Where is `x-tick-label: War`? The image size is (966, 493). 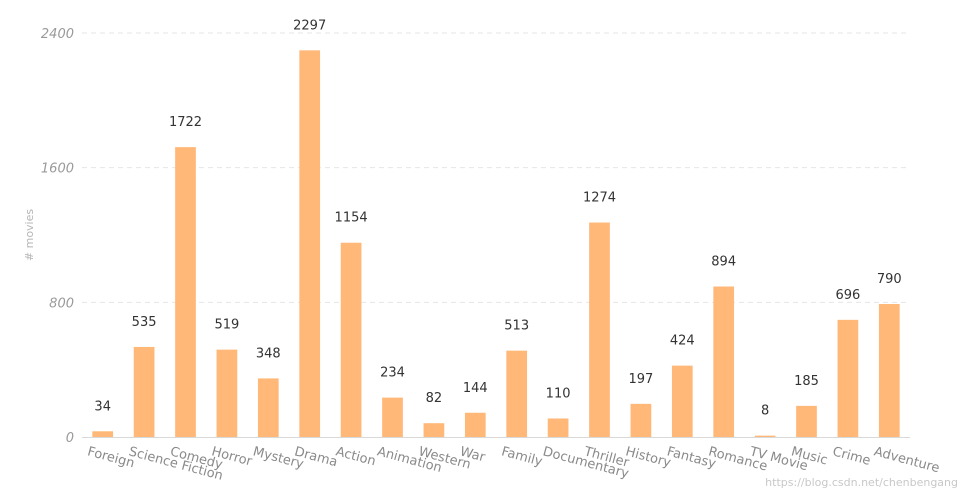
x-tick-label: War is located at coordinates (472, 454).